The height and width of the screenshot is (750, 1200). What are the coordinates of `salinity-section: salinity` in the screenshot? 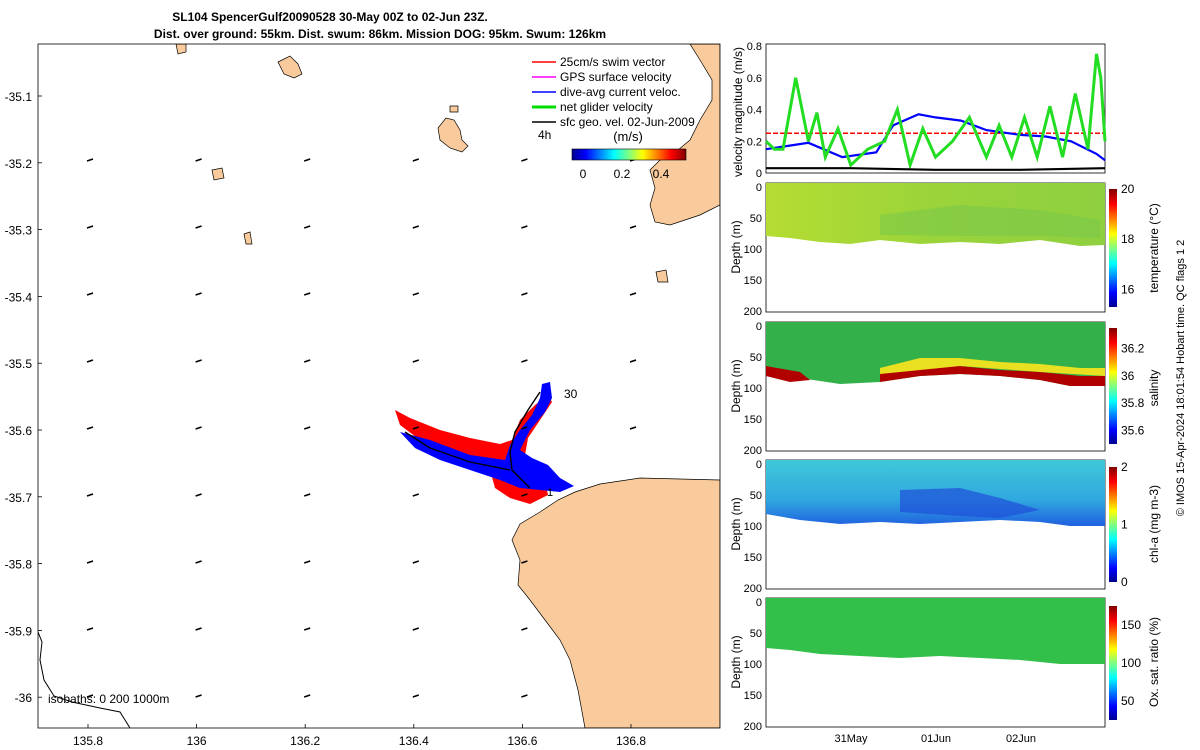 It's located at (963, 386).